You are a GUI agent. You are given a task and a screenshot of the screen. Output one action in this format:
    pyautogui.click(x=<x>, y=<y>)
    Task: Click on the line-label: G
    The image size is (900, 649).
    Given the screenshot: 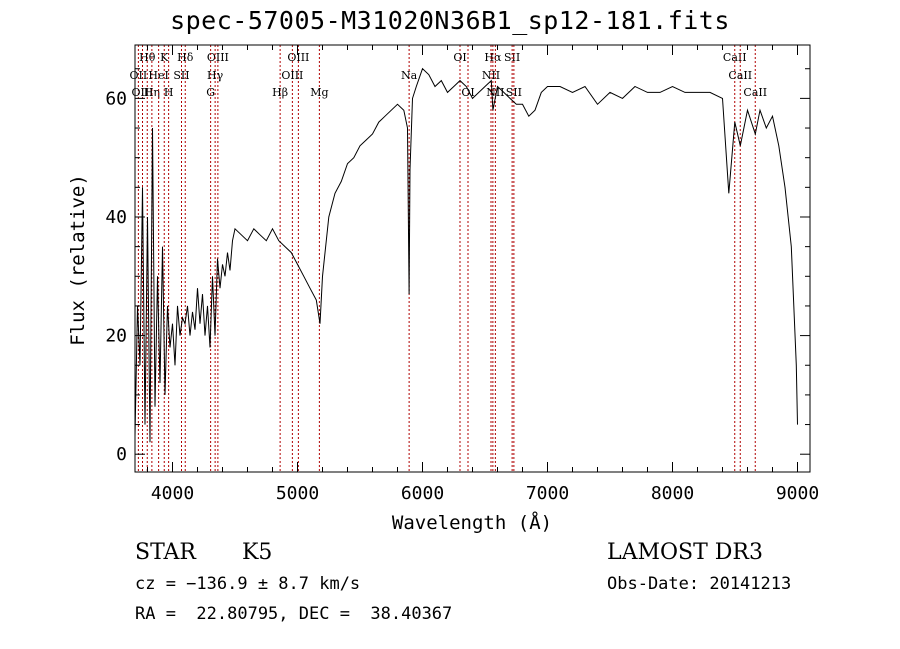 What is the action you would take?
    pyautogui.click(x=210, y=92)
    